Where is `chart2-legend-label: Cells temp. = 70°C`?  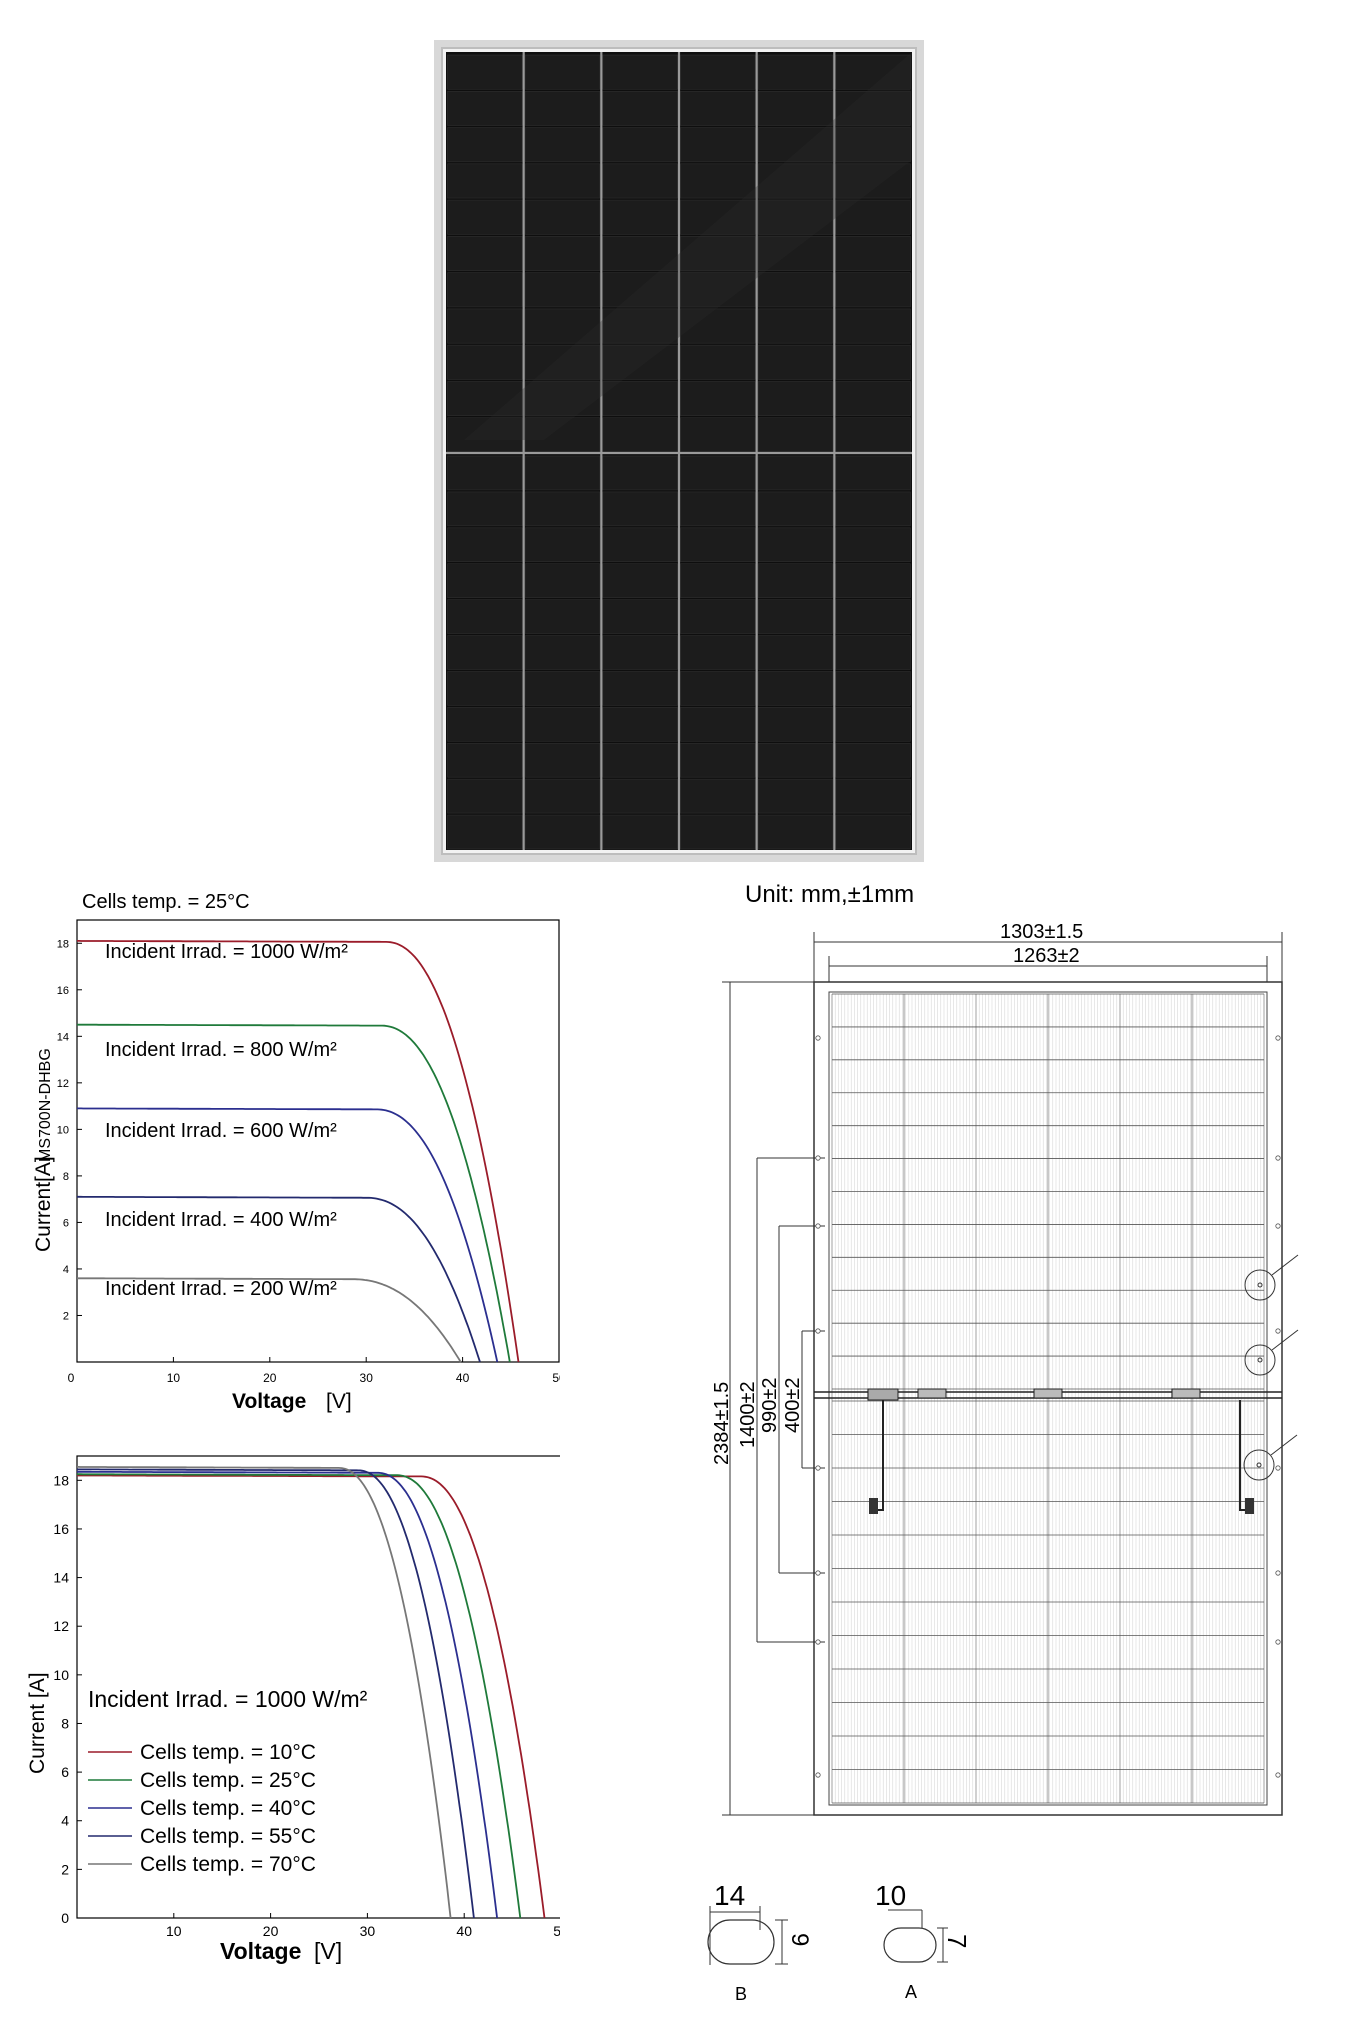
chart2-legend-label: Cells temp. = 70°C is located at coordinates (228, 1864).